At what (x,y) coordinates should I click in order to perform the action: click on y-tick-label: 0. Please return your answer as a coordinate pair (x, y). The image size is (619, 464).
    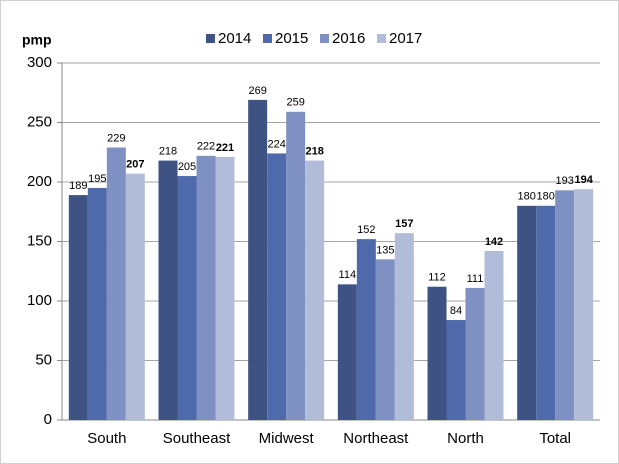
    Looking at the image, I should click on (48, 419).